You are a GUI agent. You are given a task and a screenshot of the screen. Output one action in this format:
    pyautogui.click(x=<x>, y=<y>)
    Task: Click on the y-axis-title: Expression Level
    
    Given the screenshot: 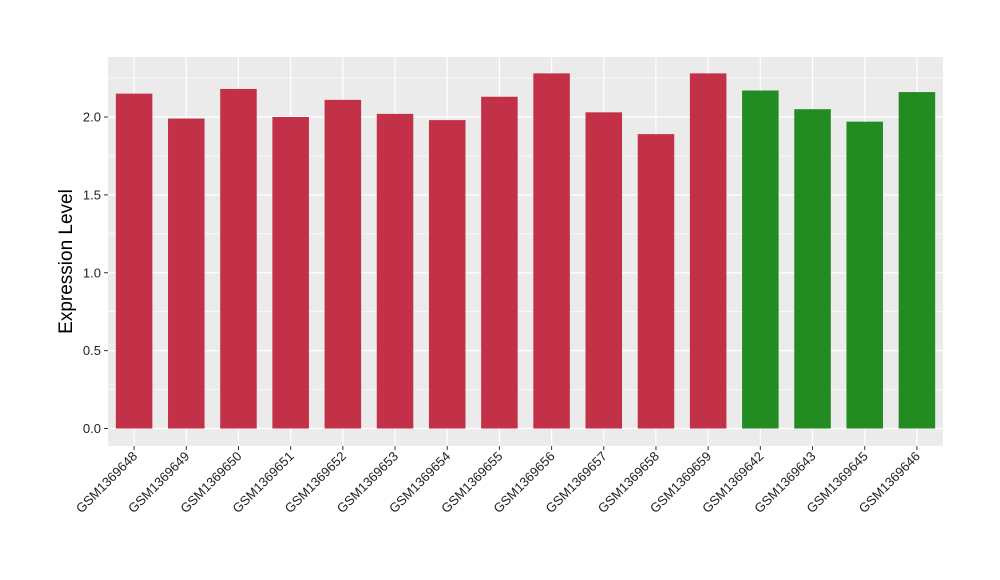 What is the action you would take?
    pyautogui.click(x=66, y=261)
    